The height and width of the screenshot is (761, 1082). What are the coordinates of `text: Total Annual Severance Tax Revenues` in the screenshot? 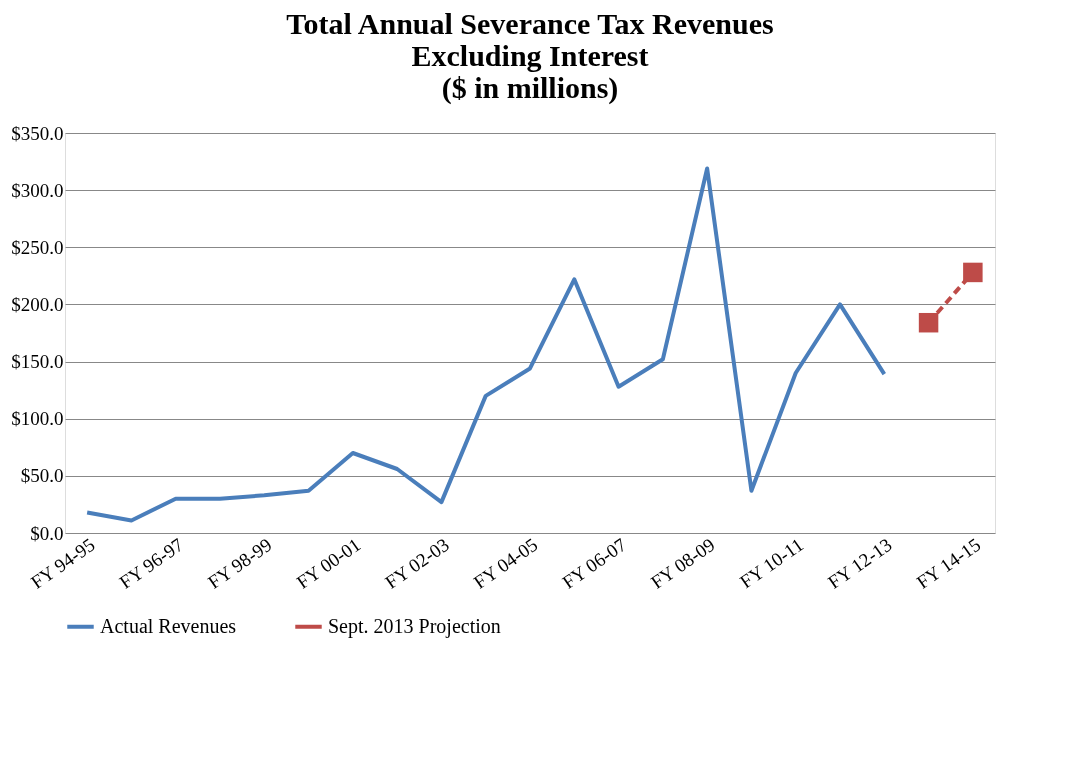 It's located at (530, 23).